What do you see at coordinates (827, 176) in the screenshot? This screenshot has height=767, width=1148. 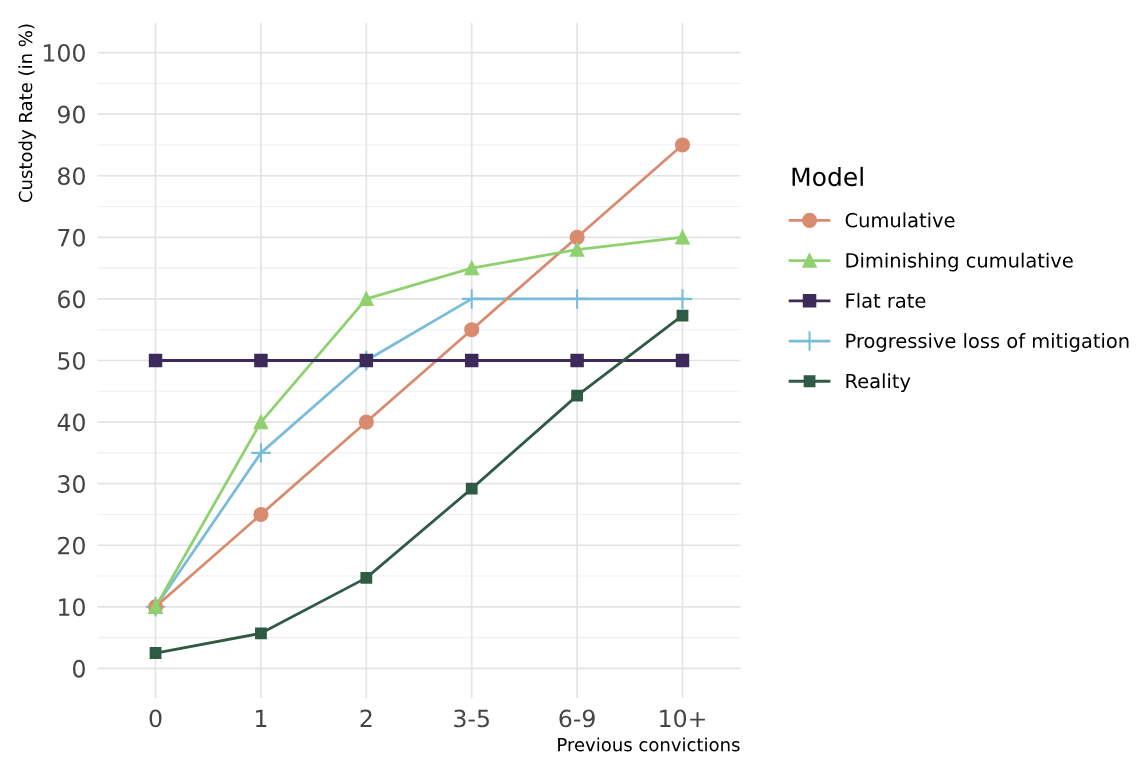 I see `legend-title: Model` at bounding box center [827, 176].